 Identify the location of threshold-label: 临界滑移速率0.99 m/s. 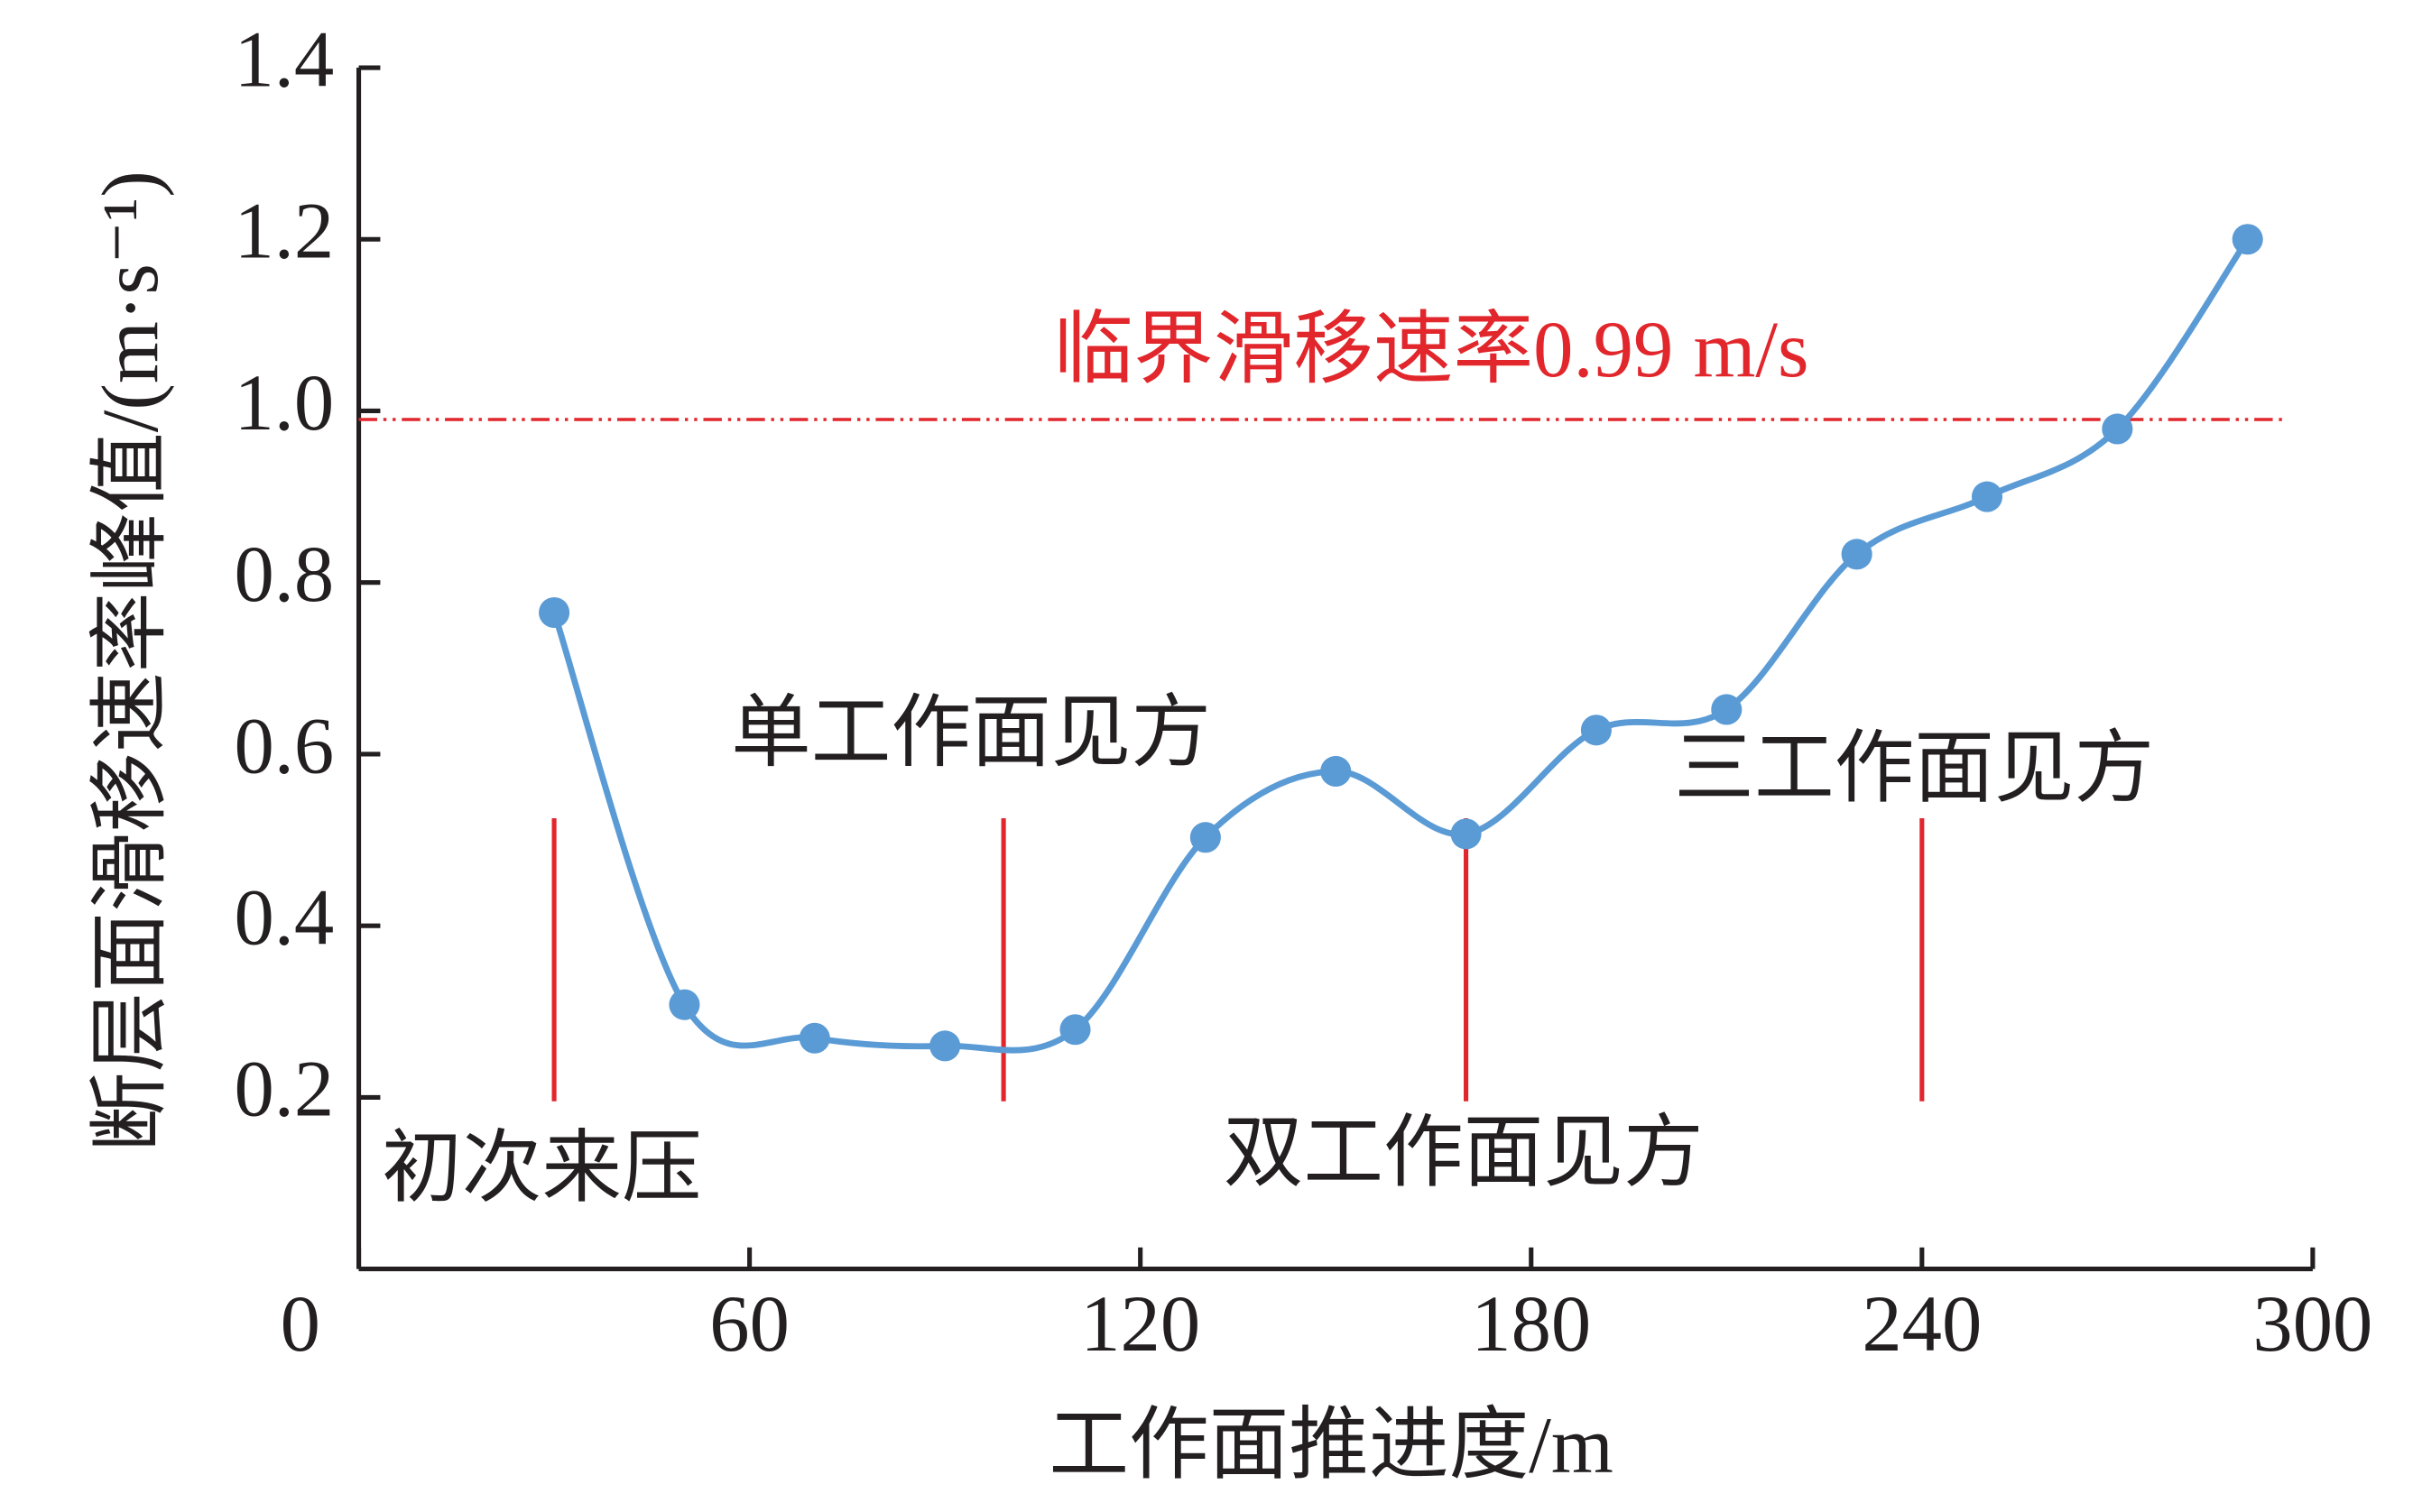
(1430, 350).